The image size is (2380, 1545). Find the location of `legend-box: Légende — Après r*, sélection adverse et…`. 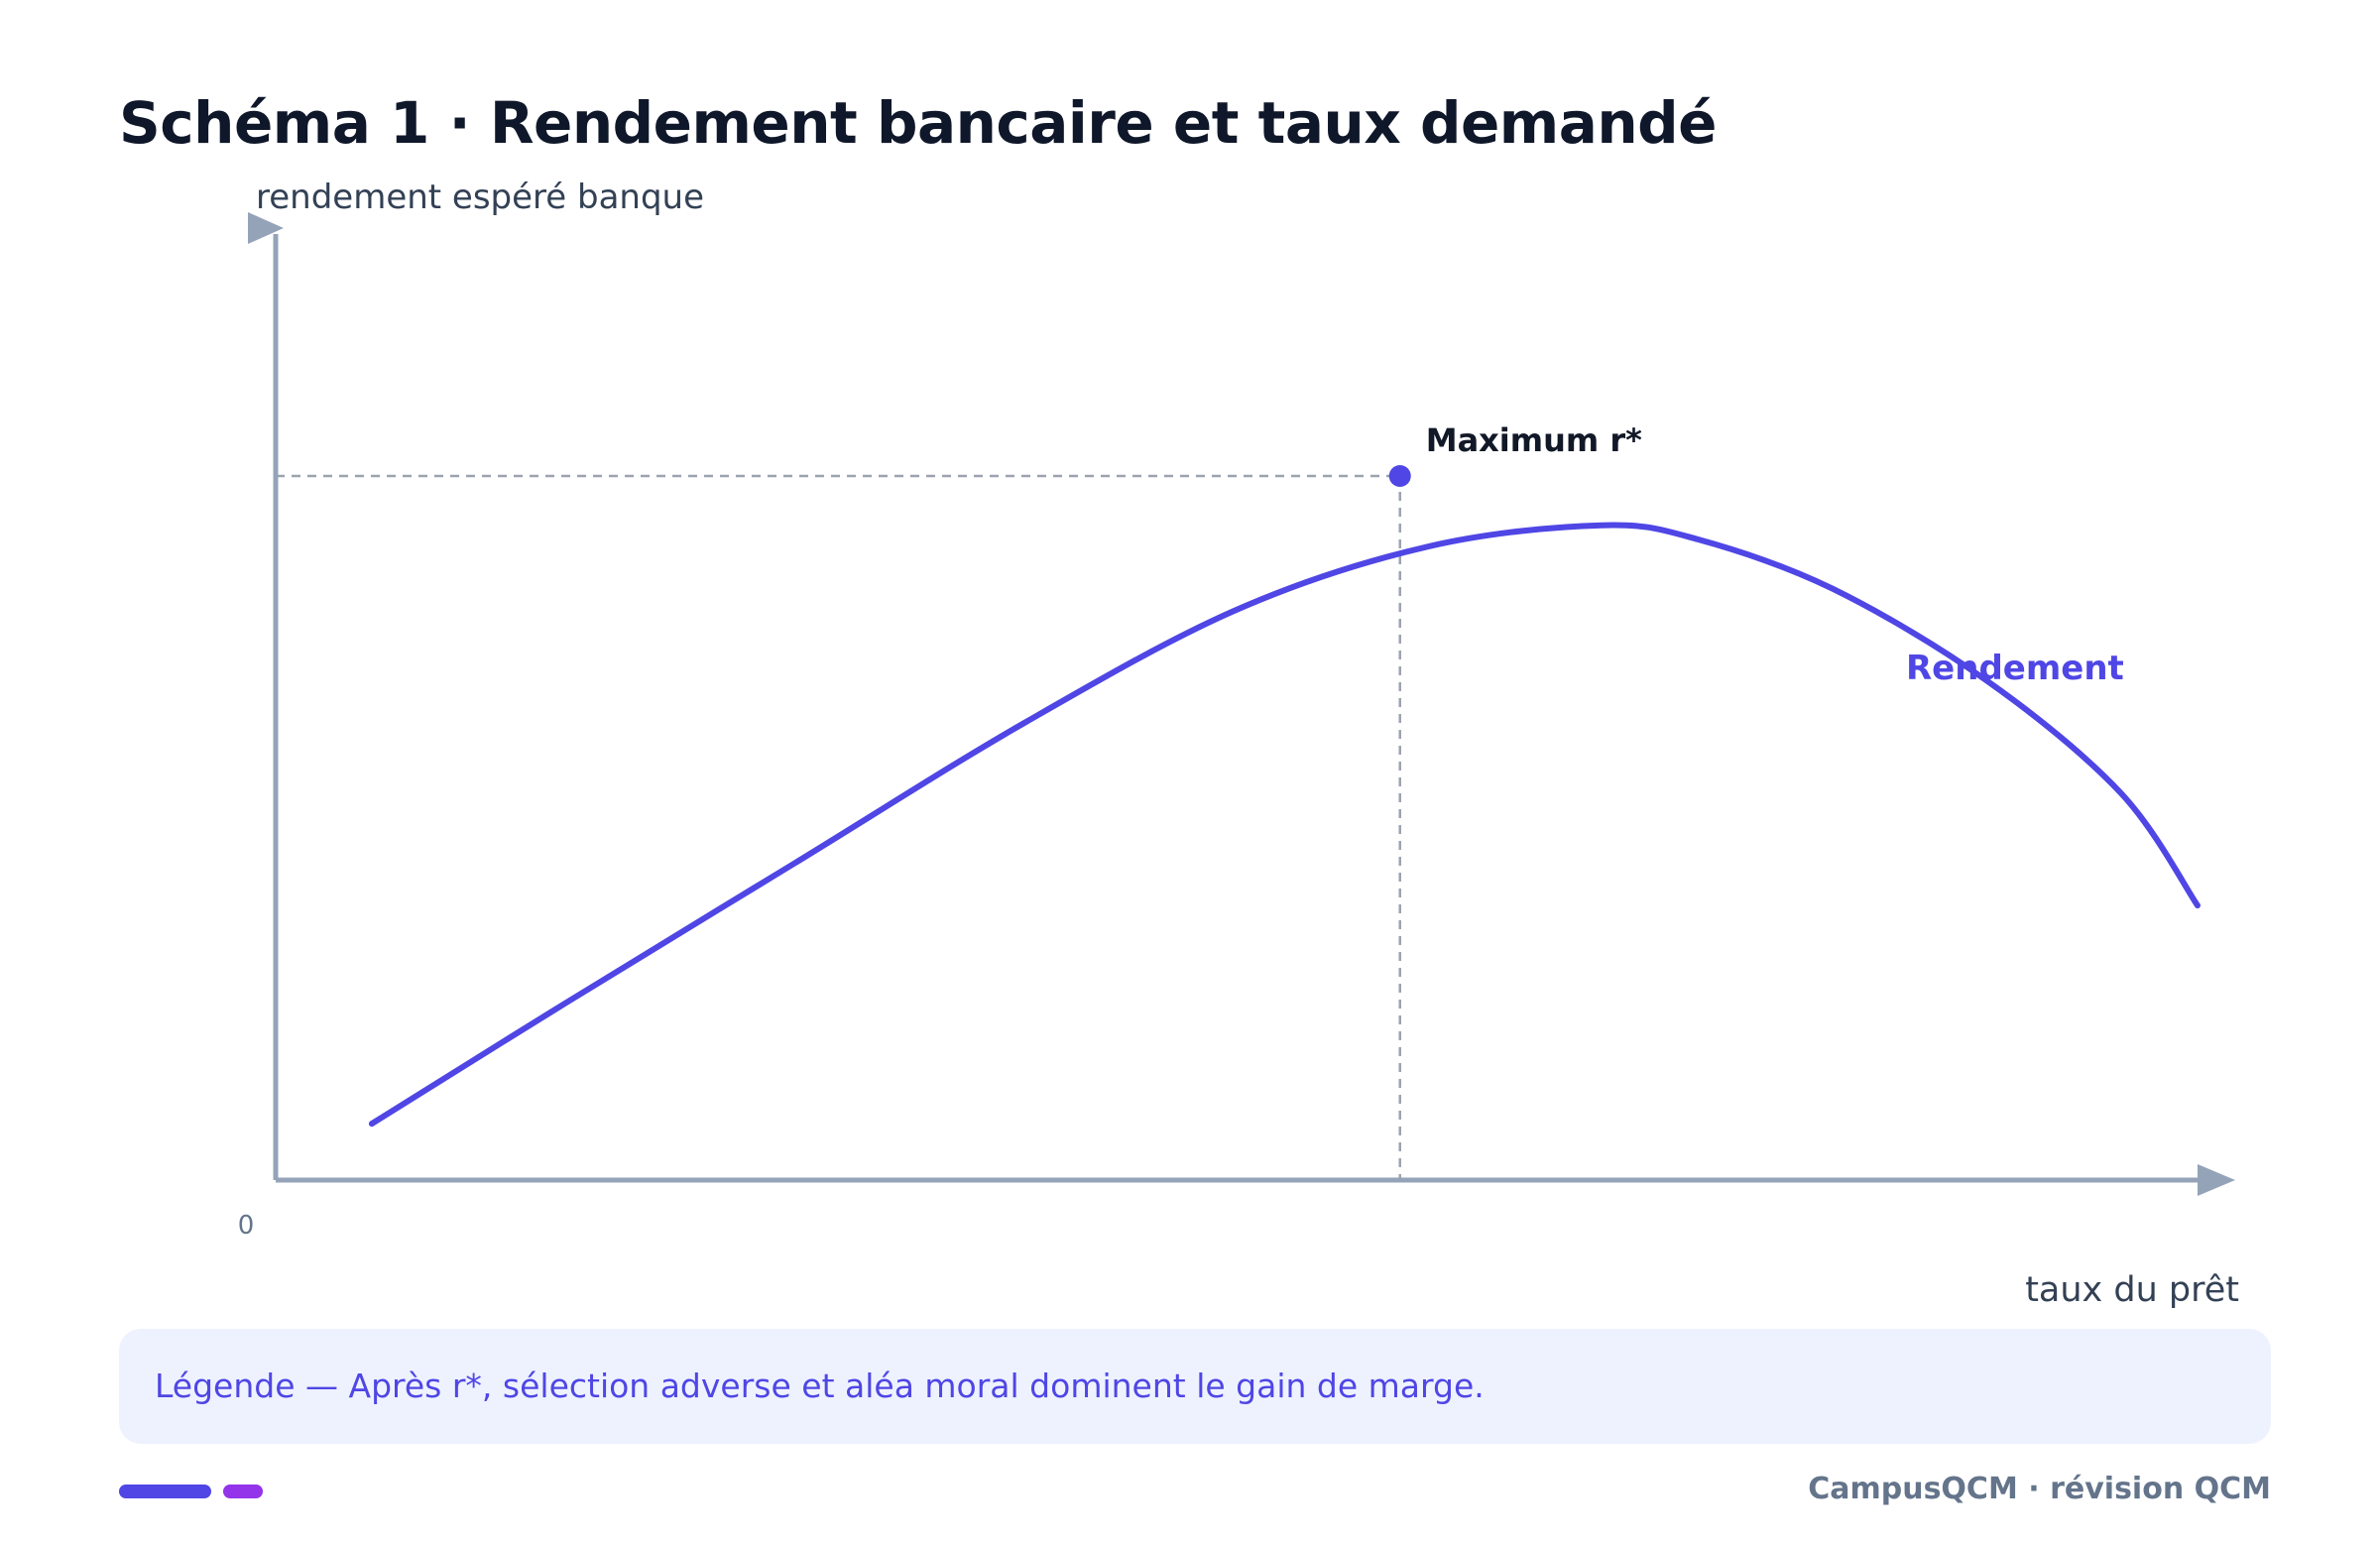

legend-box: Légende — Après r*, sélection adverse et… is located at coordinates (1195, 1386).